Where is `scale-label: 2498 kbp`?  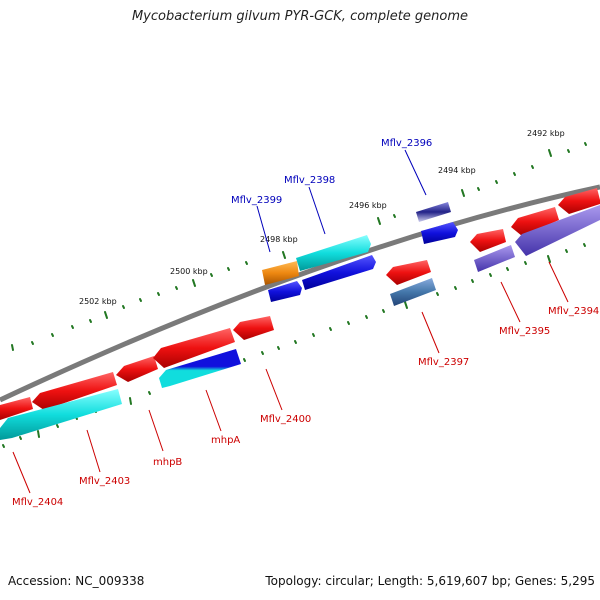
scale-label: 2498 kbp is located at coordinates (279, 239).